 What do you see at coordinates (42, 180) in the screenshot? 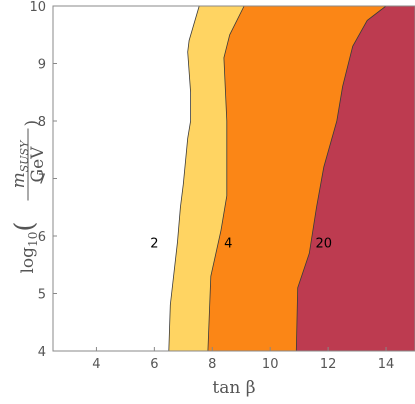
I see `y-tick-label: 7` at bounding box center [42, 180].